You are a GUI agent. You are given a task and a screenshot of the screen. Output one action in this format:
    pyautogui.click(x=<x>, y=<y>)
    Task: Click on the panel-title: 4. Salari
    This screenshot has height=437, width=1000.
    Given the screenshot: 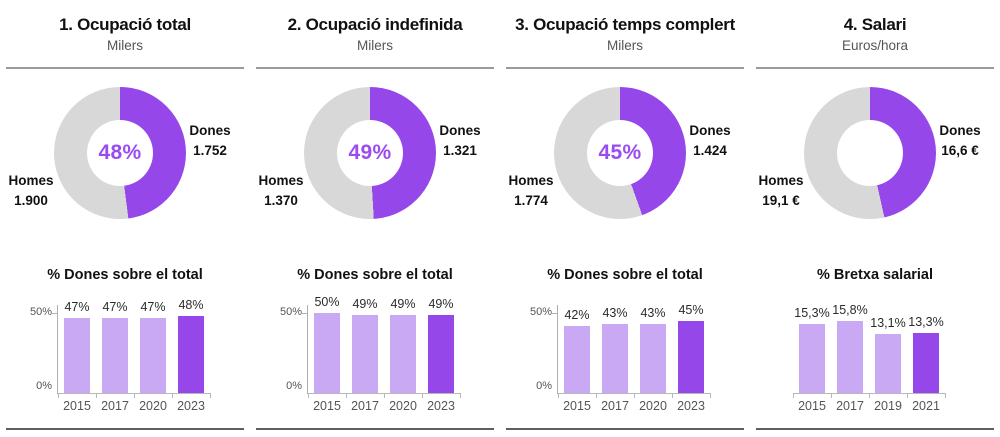 What is the action you would take?
    pyautogui.click(x=875, y=24)
    